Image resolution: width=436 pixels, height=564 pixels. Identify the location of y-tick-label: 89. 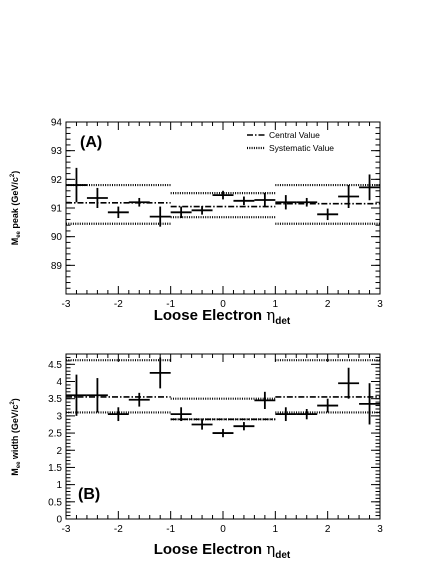
(57, 266).